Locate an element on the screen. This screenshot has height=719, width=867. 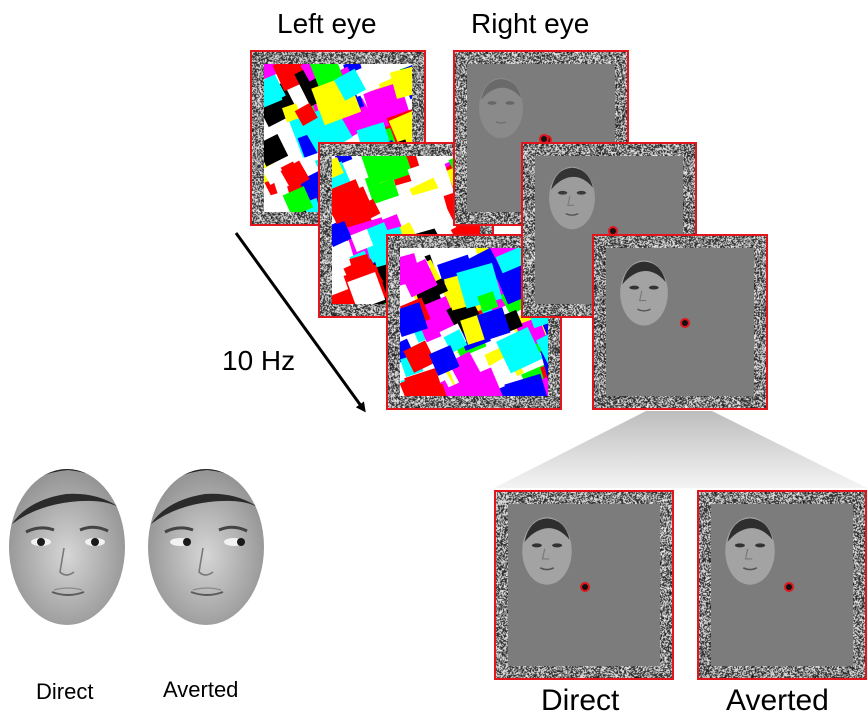
mondrian-pattern is located at coordinates (474, 322).